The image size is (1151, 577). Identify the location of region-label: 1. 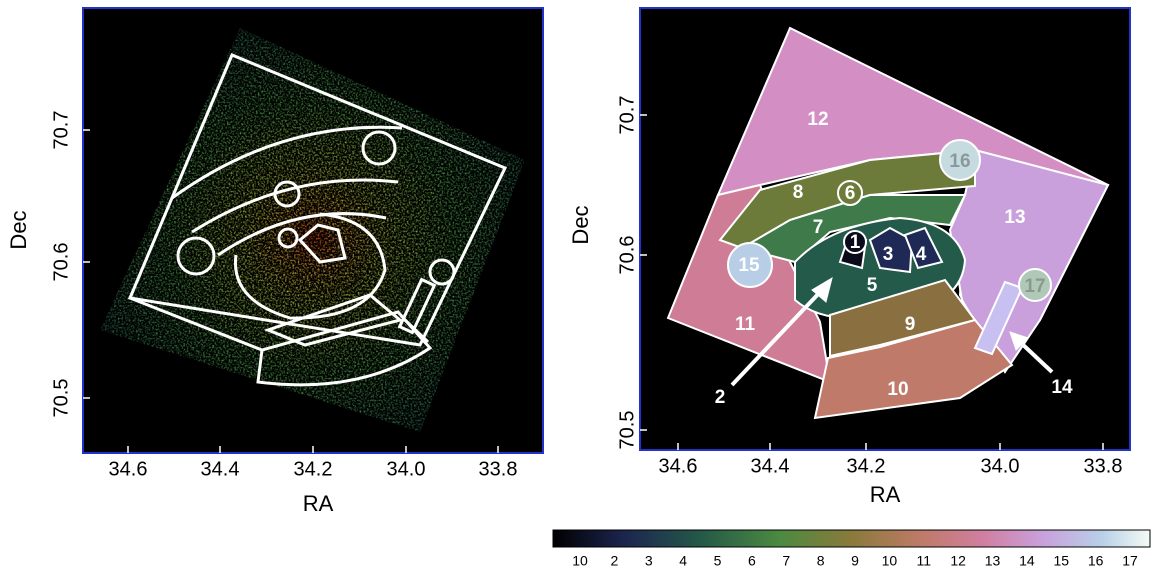
(855, 242).